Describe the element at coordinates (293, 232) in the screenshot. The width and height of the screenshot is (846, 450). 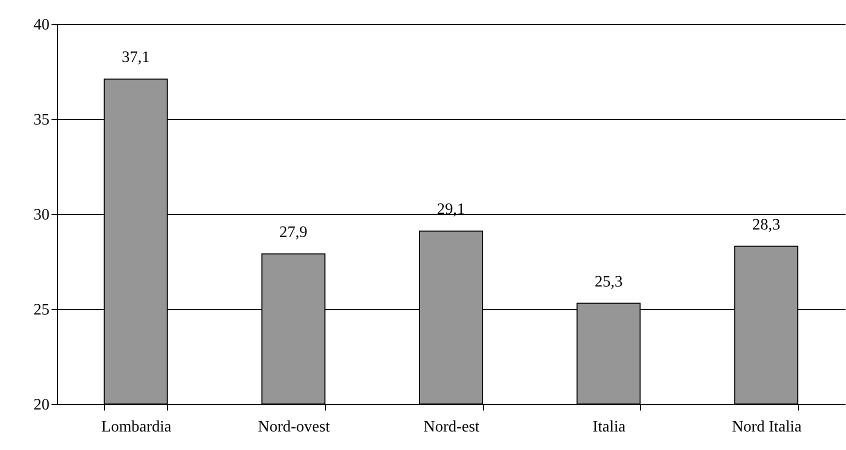
I see `data-label: 27,9` at that location.